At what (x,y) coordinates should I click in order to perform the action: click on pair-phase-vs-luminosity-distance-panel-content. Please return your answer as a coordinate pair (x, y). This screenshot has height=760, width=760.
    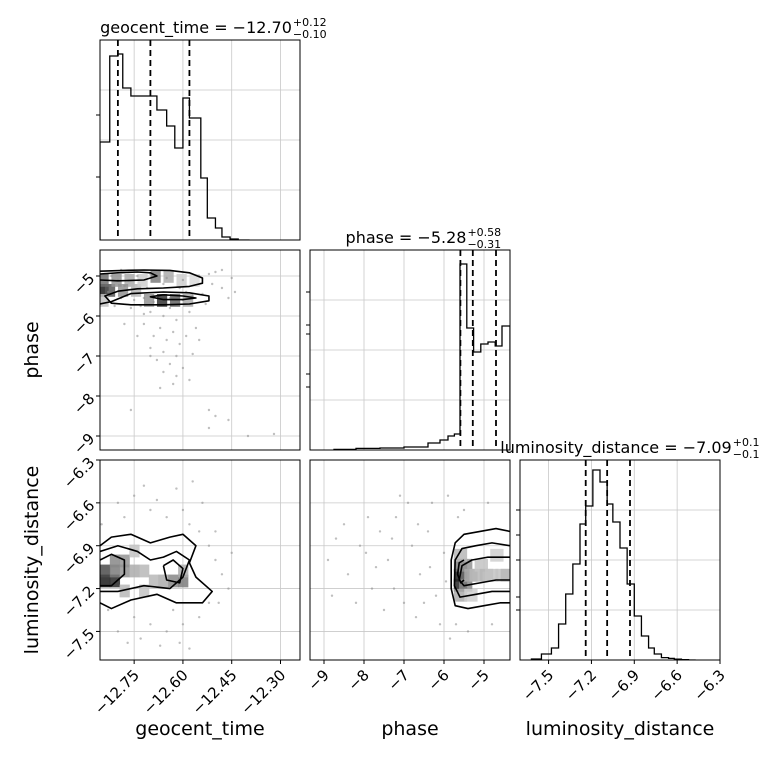
    Looking at the image, I should click on (410, 560).